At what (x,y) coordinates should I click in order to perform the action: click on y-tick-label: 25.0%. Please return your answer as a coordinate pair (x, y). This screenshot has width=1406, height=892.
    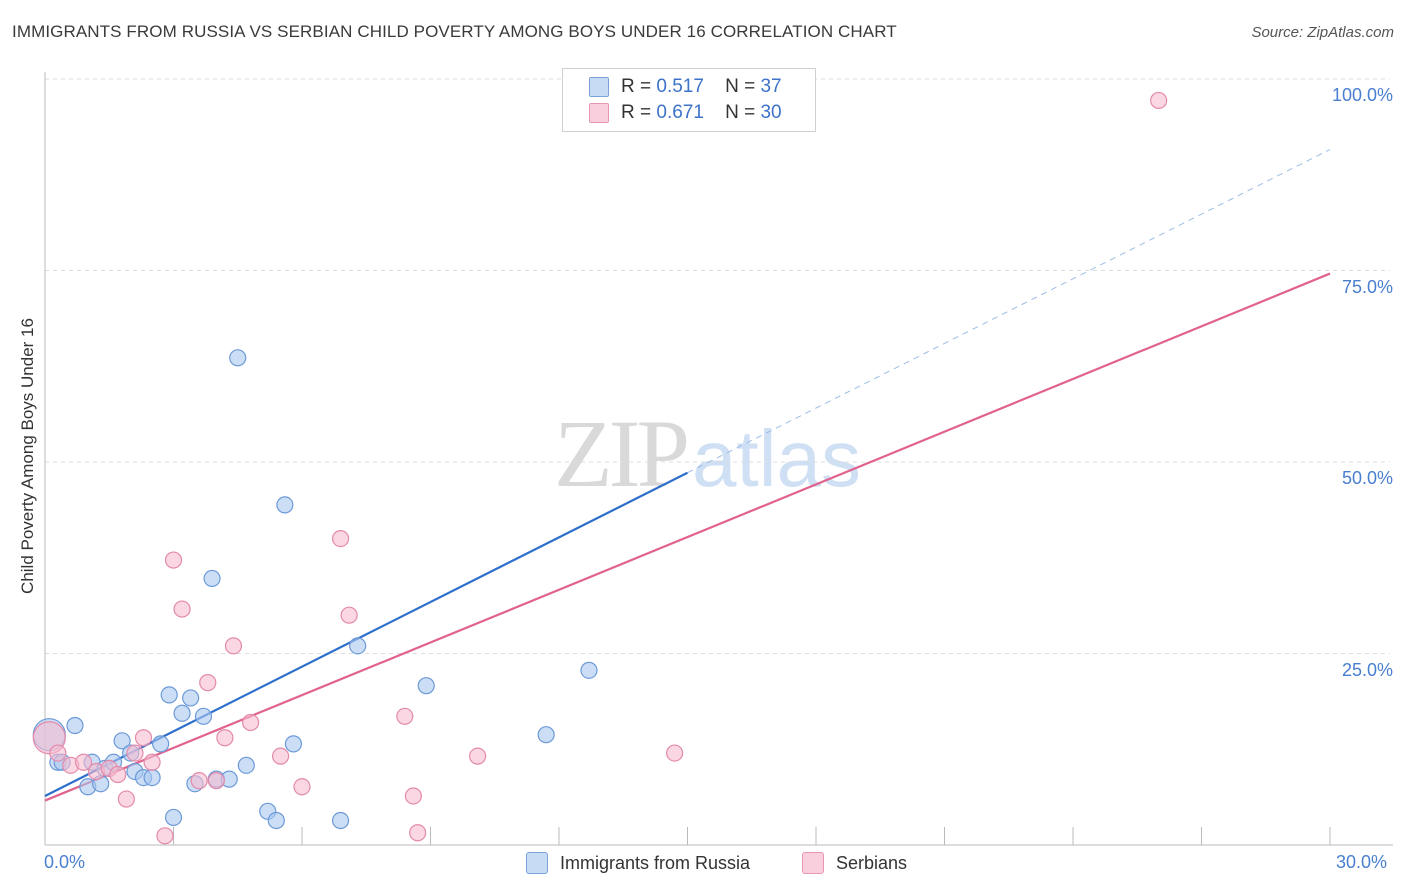
    Looking at the image, I should click on (1367, 669).